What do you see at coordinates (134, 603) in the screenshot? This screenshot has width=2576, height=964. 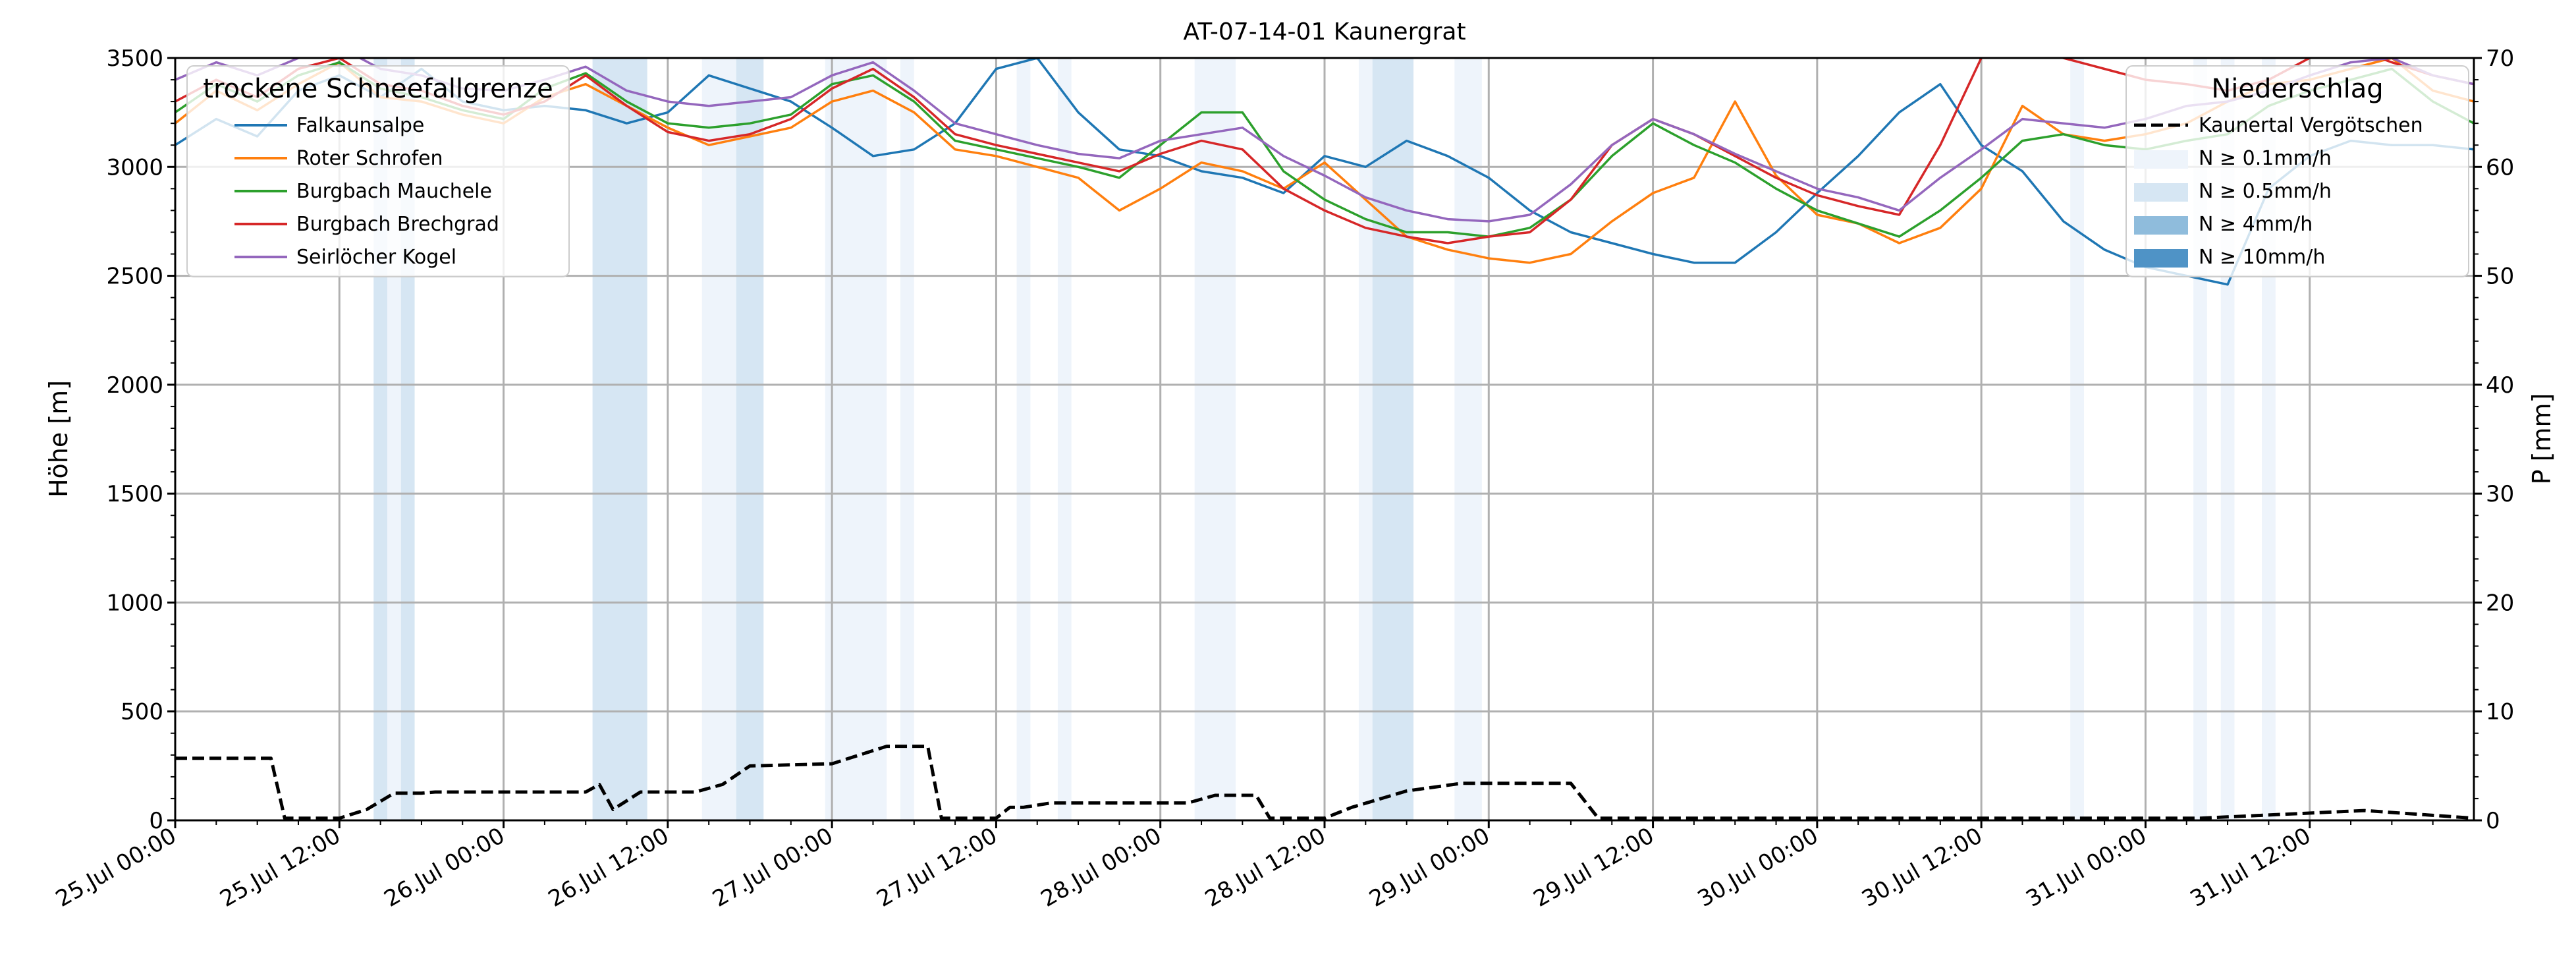 I see `y-tick-label-left: 1000` at bounding box center [134, 603].